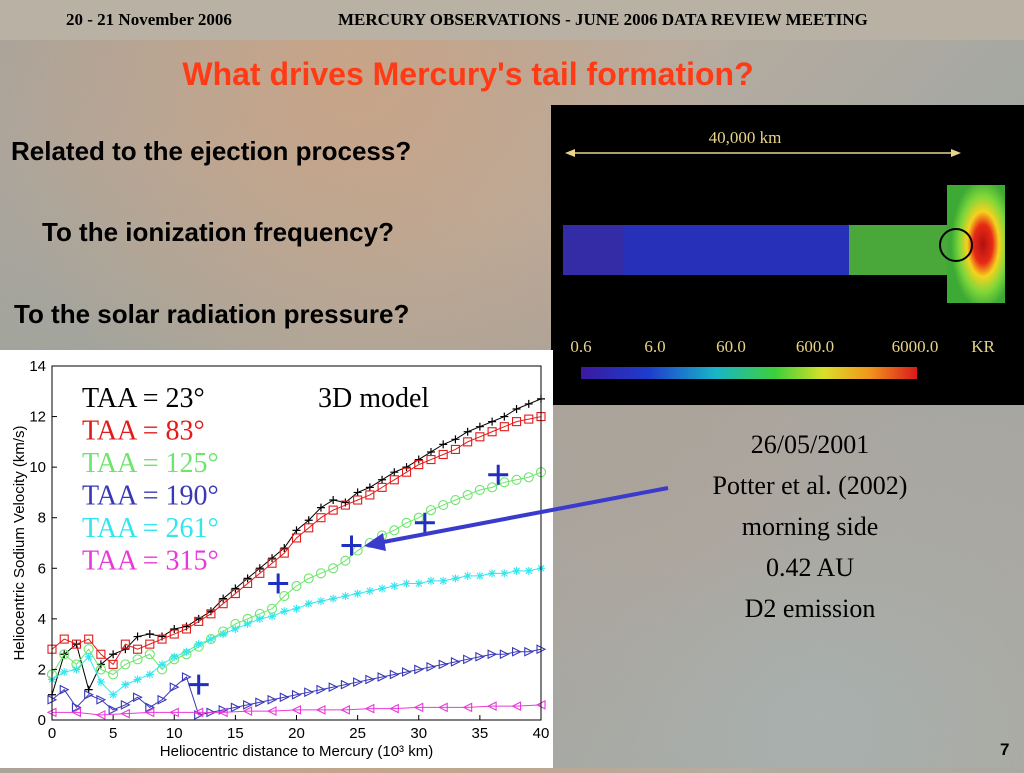 The width and height of the screenshot is (1024, 773). What do you see at coordinates (174, 733) in the screenshot?
I see `x-tick-label: 10` at bounding box center [174, 733].